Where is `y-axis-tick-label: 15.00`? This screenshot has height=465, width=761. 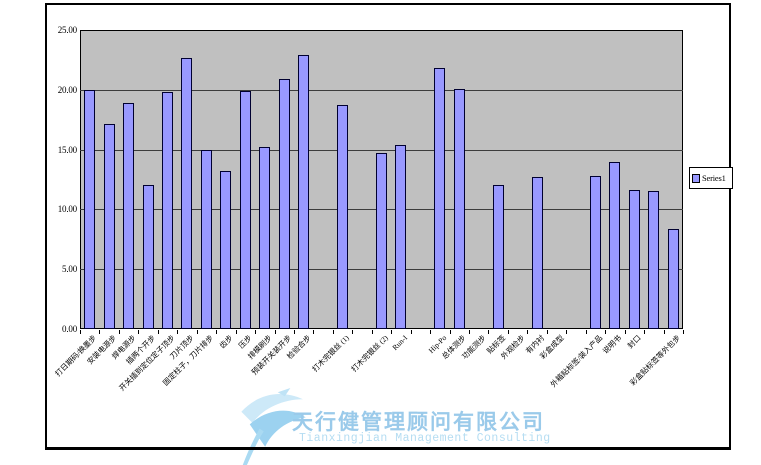
y-axis-tick-label: 15.00 is located at coordinates (67, 150).